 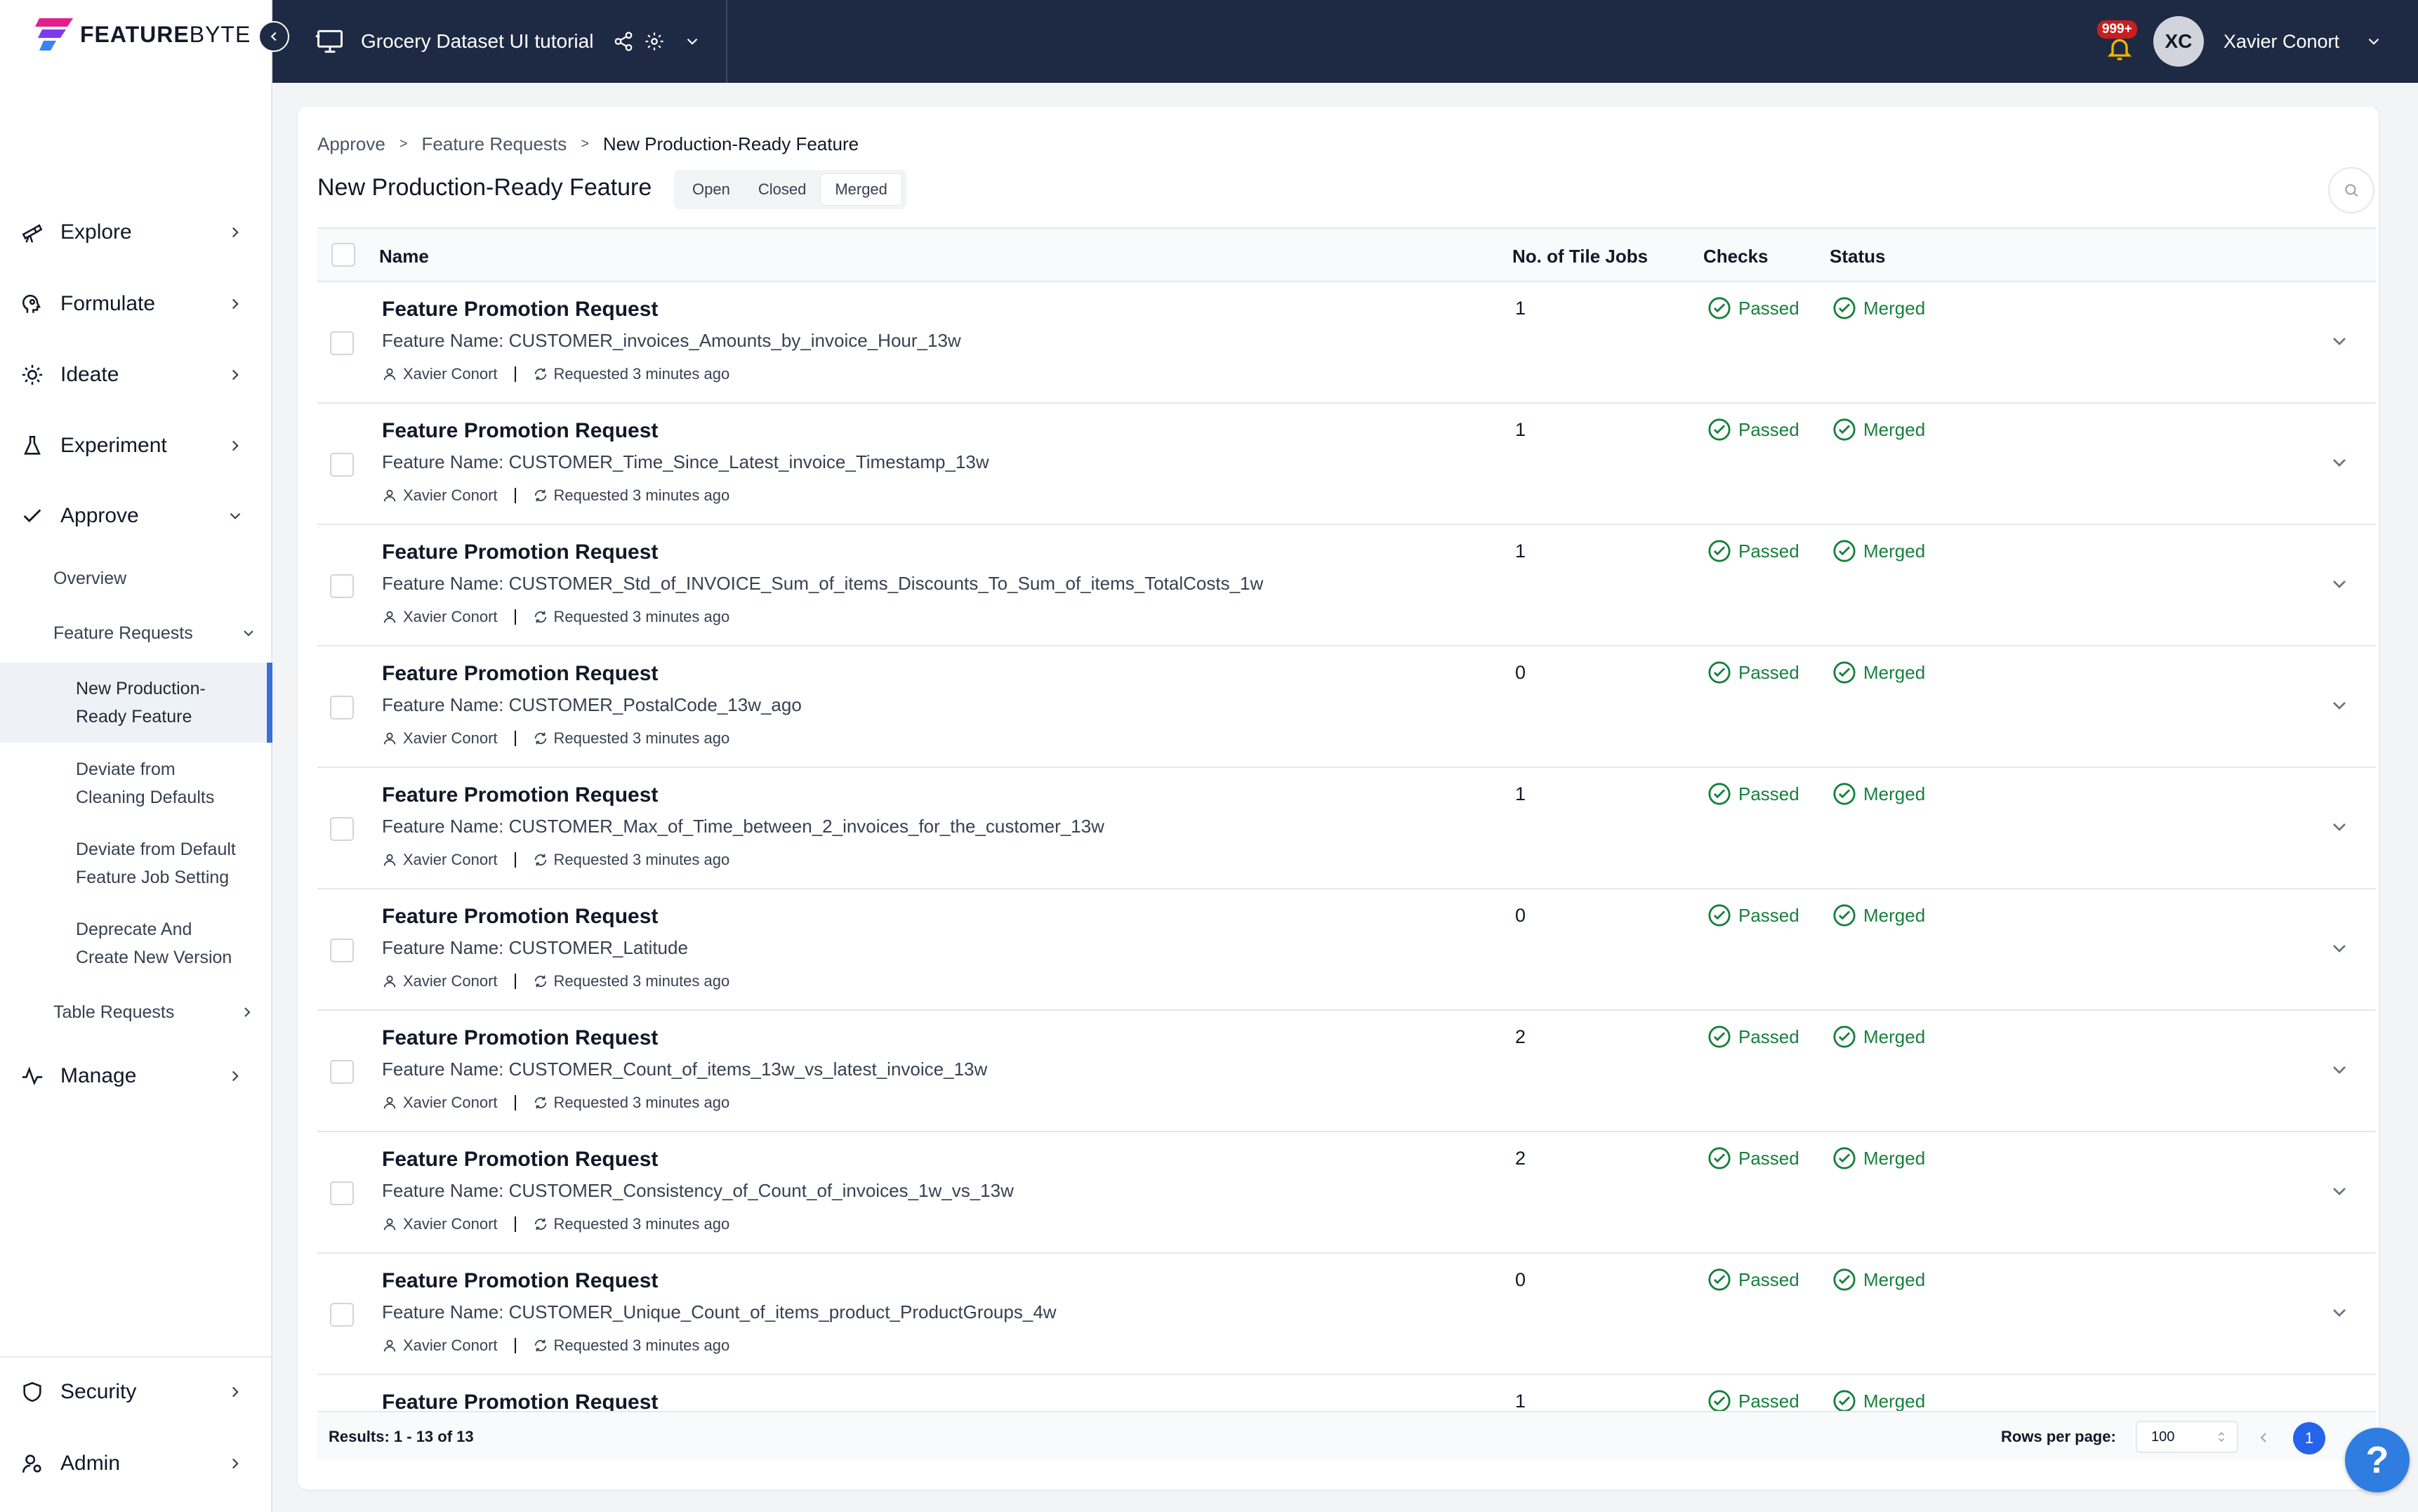 I want to click on request-meta: Xavier Conort Requested 3 minutes ago, so click(x=555, y=374).